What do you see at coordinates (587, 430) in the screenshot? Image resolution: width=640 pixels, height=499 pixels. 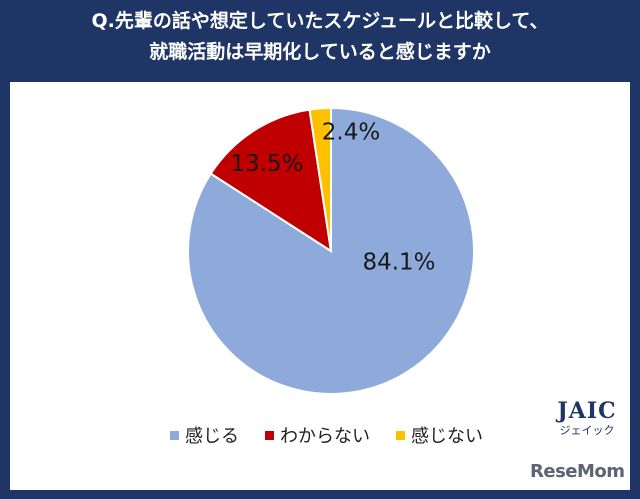 I see `logo-sub-text: ジェイック` at bounding box center [587, 430].